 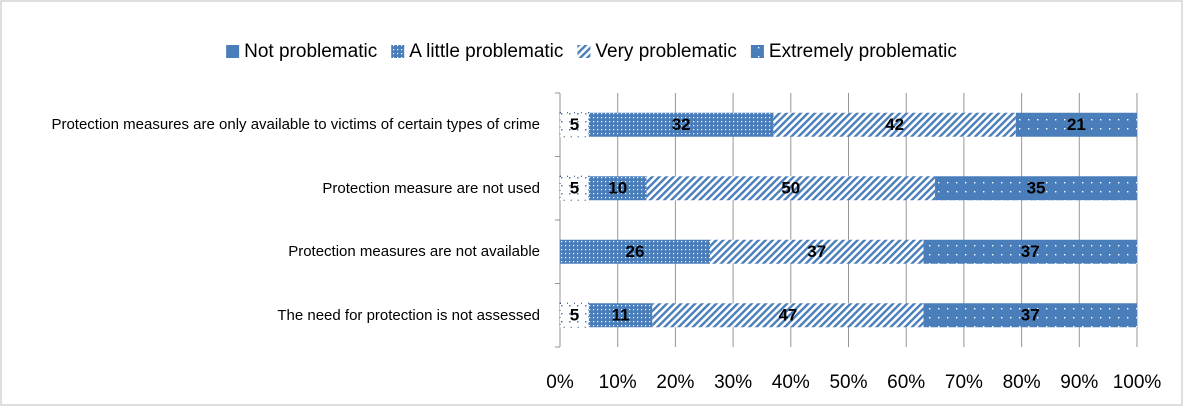 I want to click on x-tick-label: 80%, so click(x=1022, y=382).